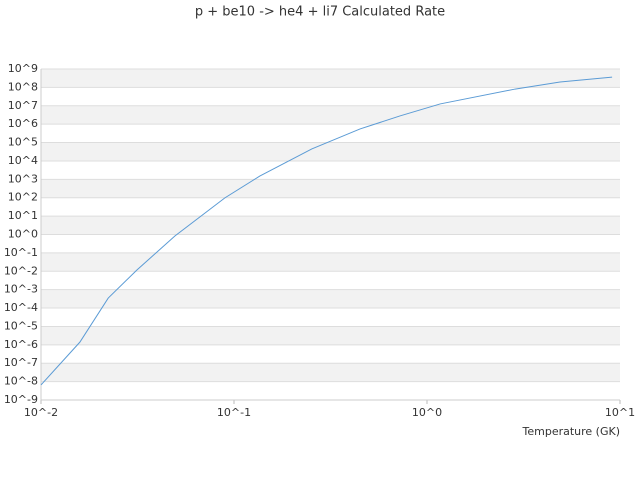 The width and height of the screenshot is (640, 480). I want to click on x-axis-title: Temperature (GK), so click(571, 431).